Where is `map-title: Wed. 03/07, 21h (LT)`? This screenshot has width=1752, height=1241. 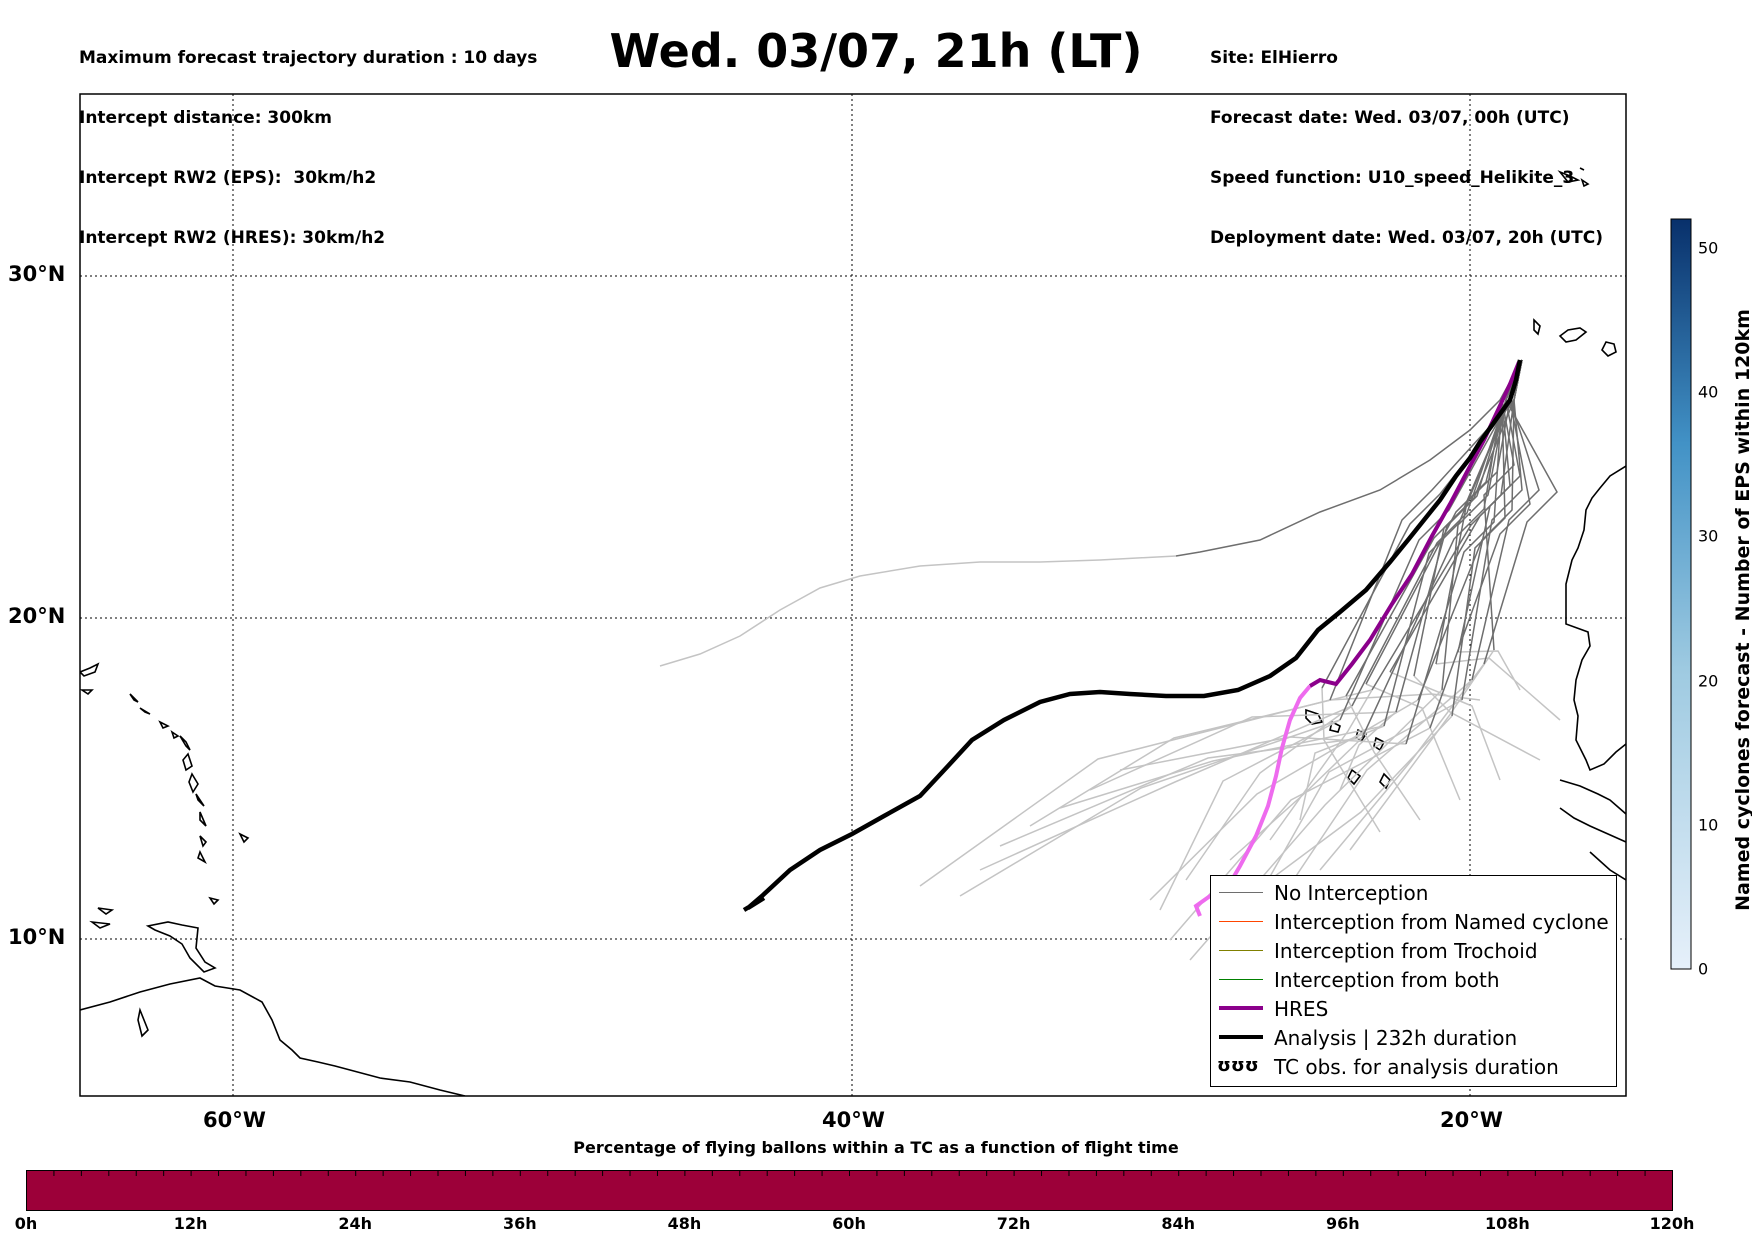
map-title: Wed. 03/07, 21h (LT) is located at coordinates (876, 51).